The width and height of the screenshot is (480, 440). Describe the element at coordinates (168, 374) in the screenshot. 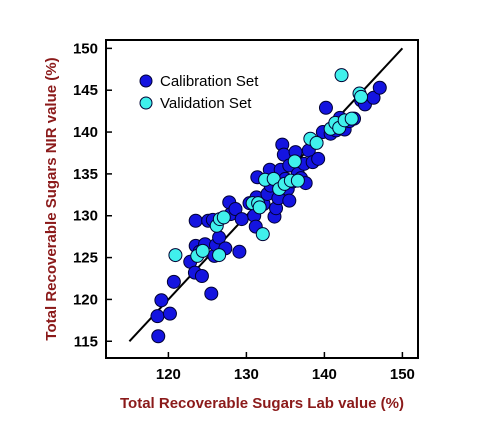

I see `x-tick-label: 120` at that location.